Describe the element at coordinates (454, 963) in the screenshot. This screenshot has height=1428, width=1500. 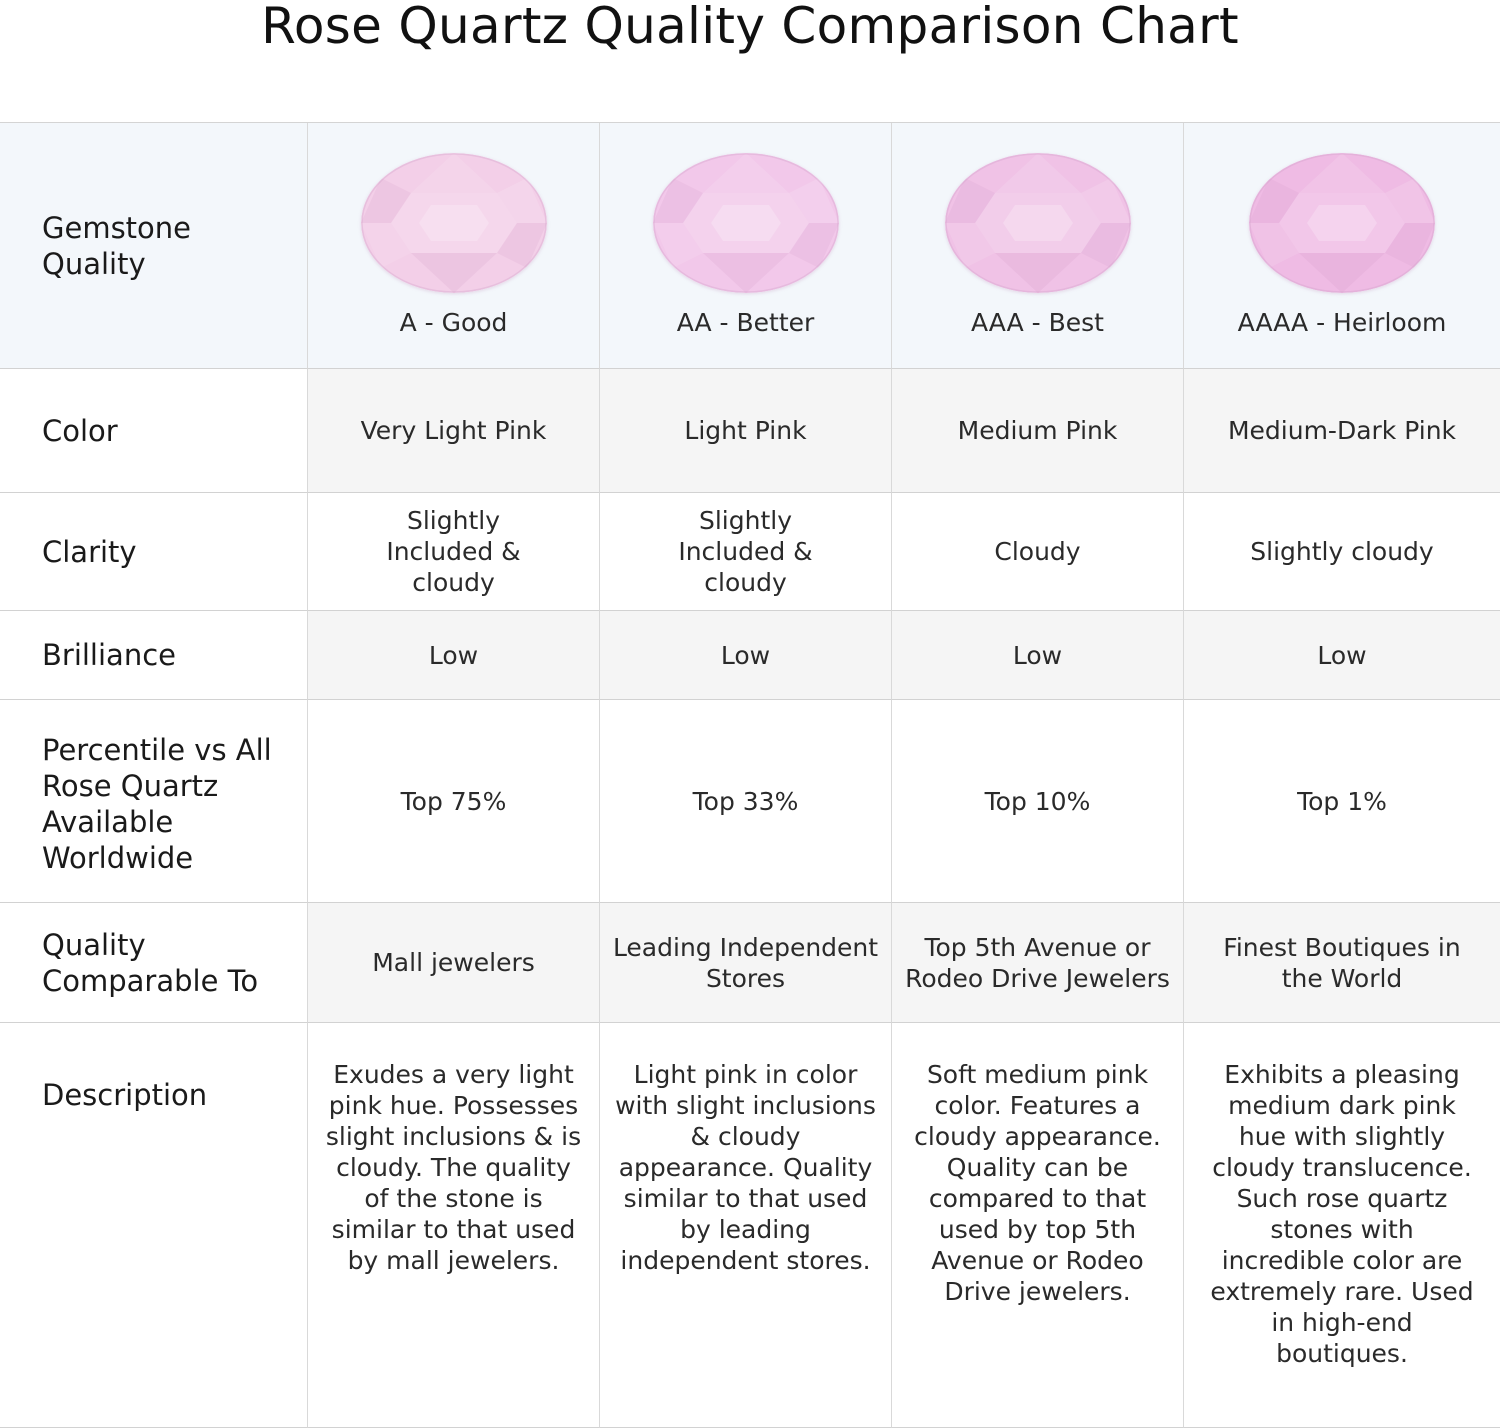
I see `comparable-a: Mall jewelers` at that location.